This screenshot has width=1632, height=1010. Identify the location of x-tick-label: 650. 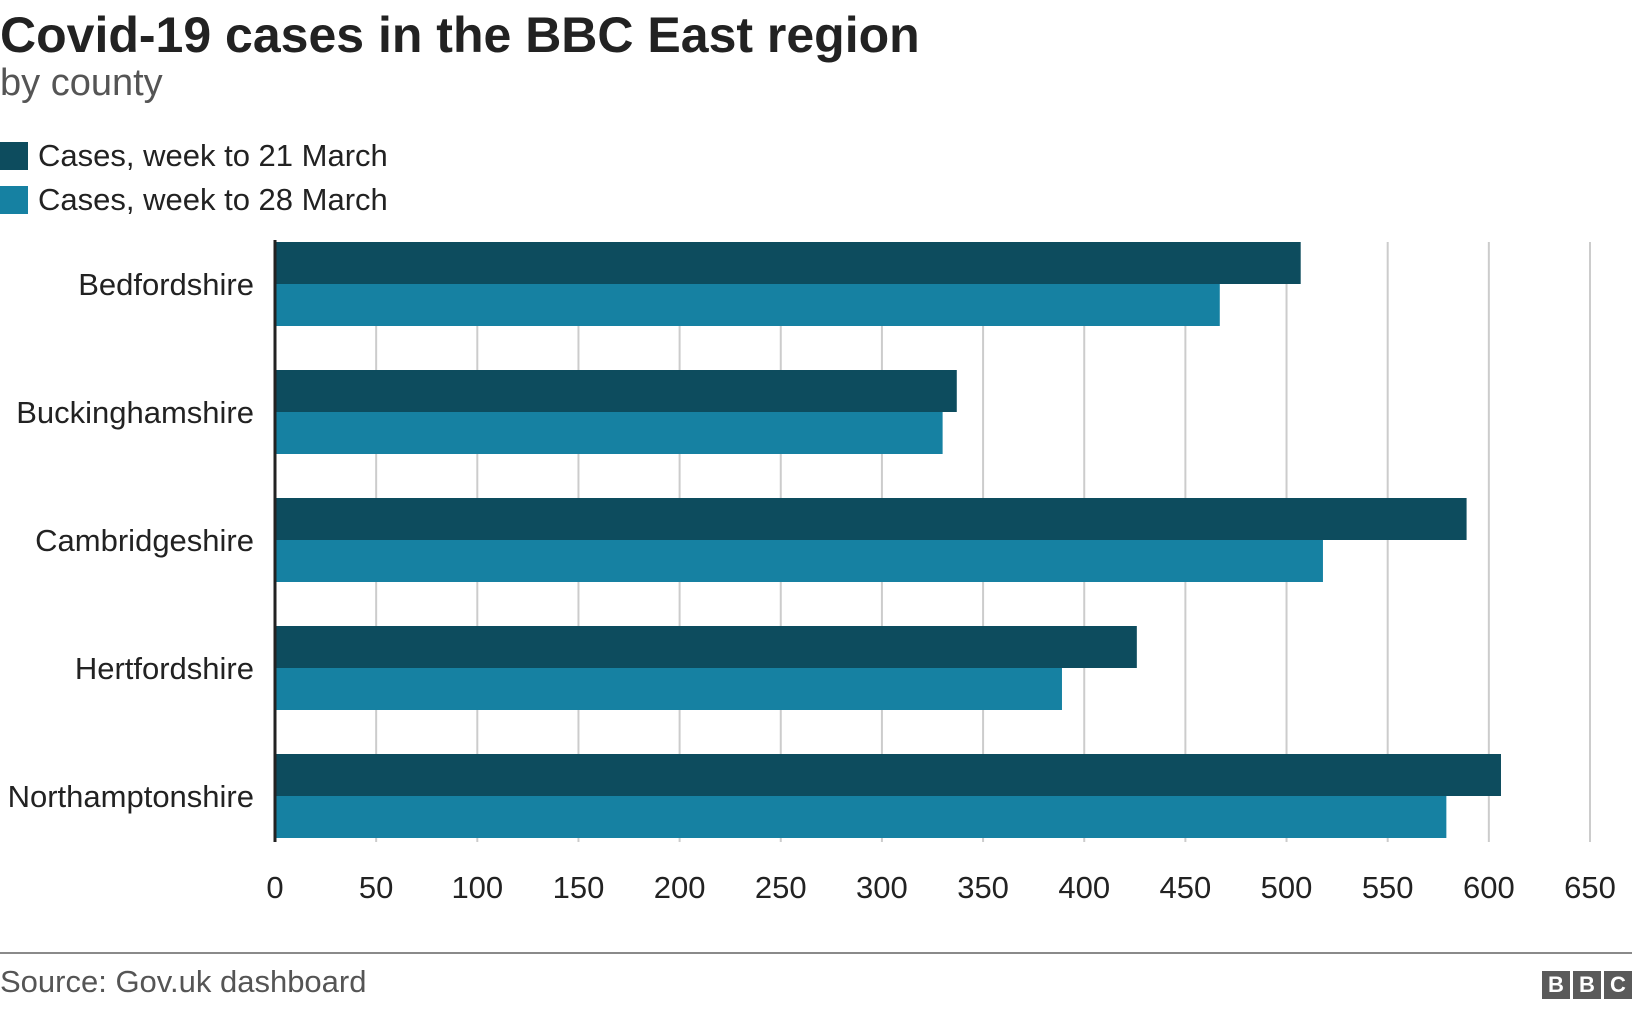
(1590, 887).